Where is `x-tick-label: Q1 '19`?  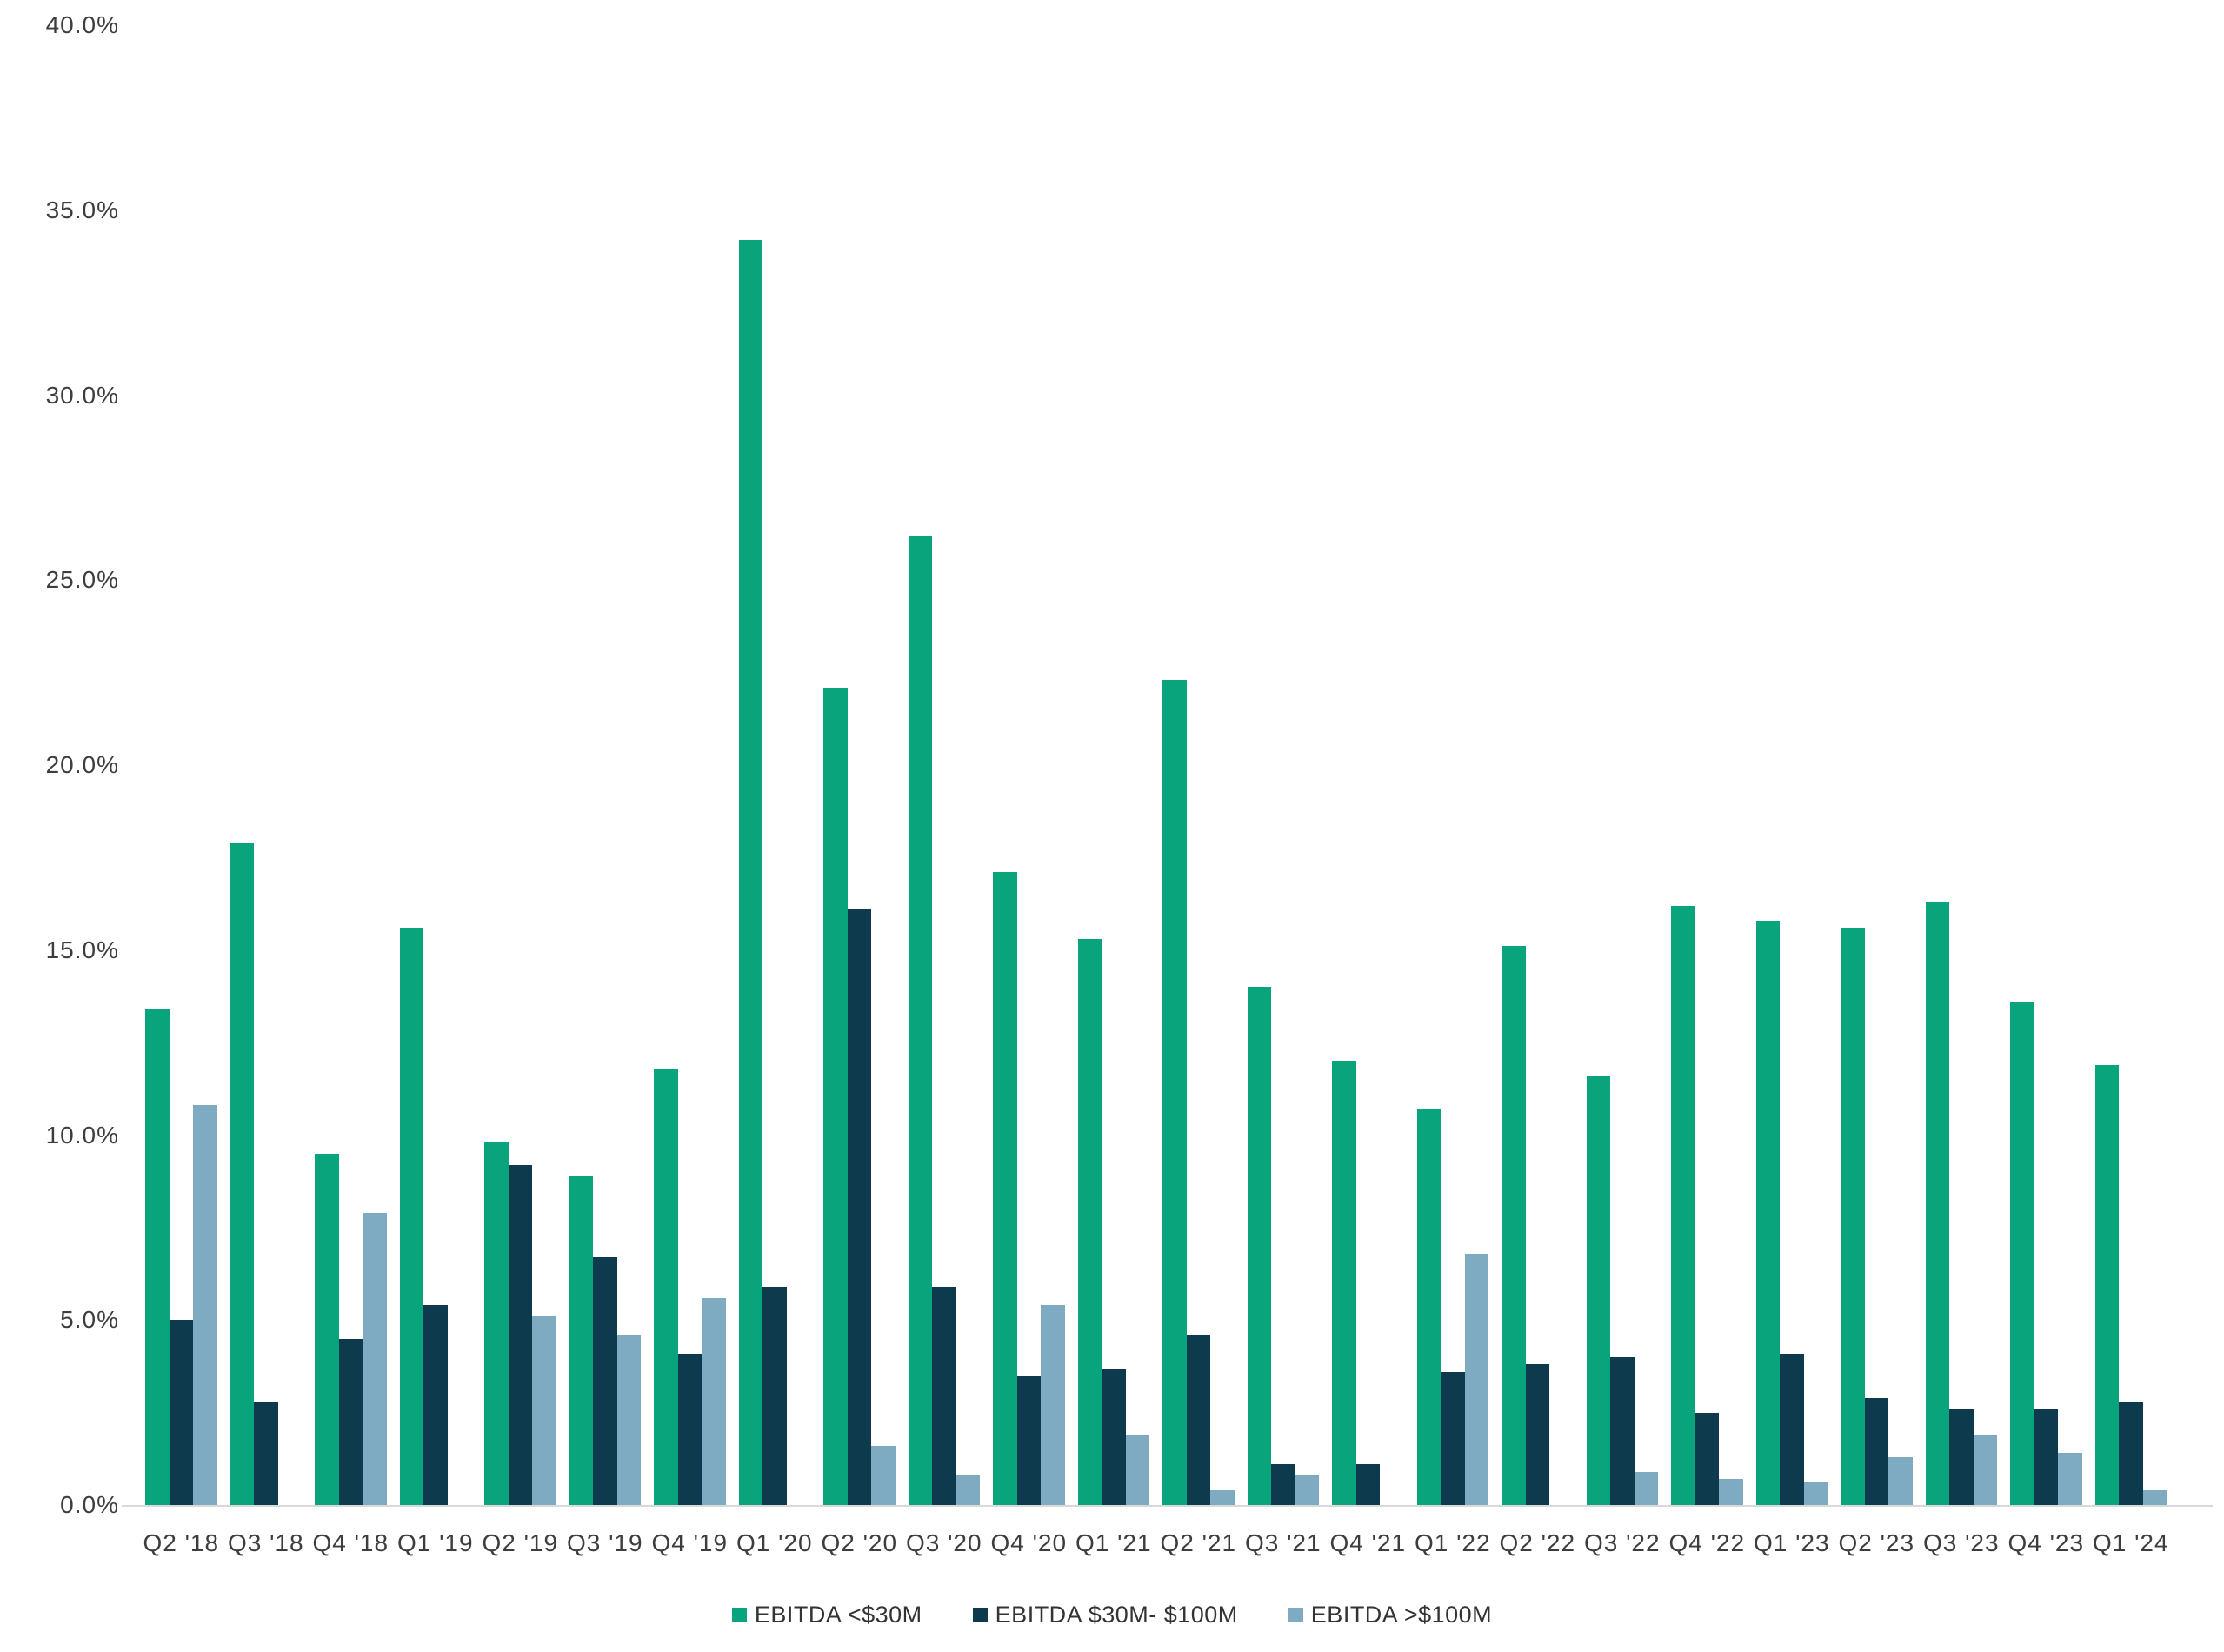
x-tick-label: Q1 '19 is located at coordinates (435, 1542).